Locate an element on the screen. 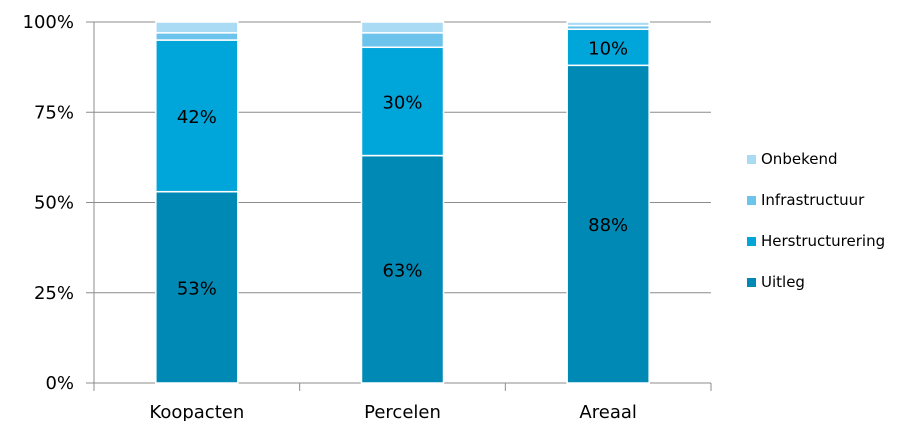 This screenshot has height=421, width=919. data-label: 10% is located at coordinates (608, 48).